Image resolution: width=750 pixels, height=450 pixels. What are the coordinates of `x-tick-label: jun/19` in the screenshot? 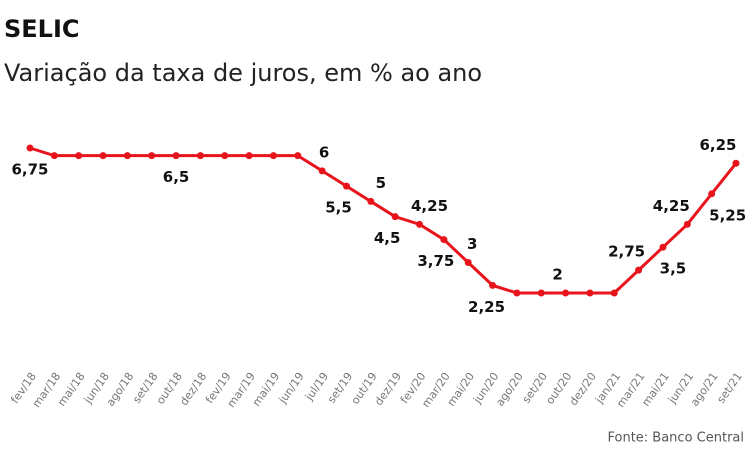 It's located at (291, 388).